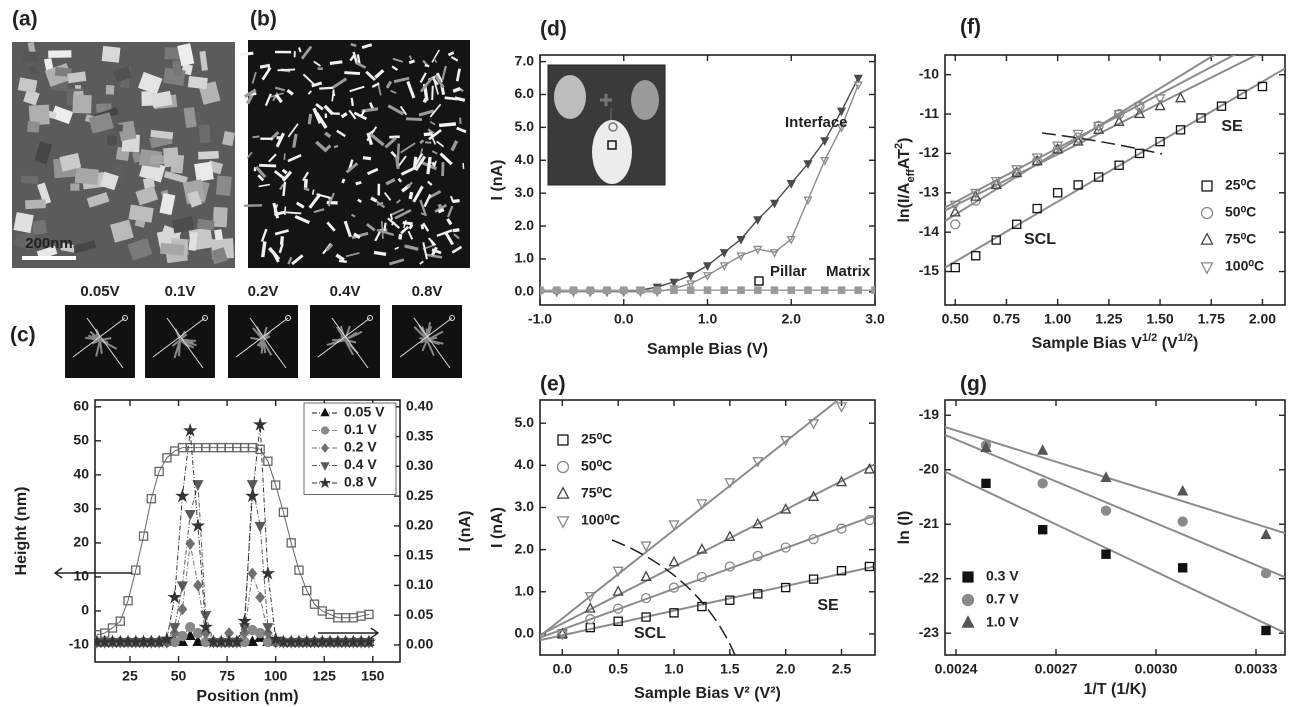  I want to click on y-tick-label: 20, so click(81, 542).